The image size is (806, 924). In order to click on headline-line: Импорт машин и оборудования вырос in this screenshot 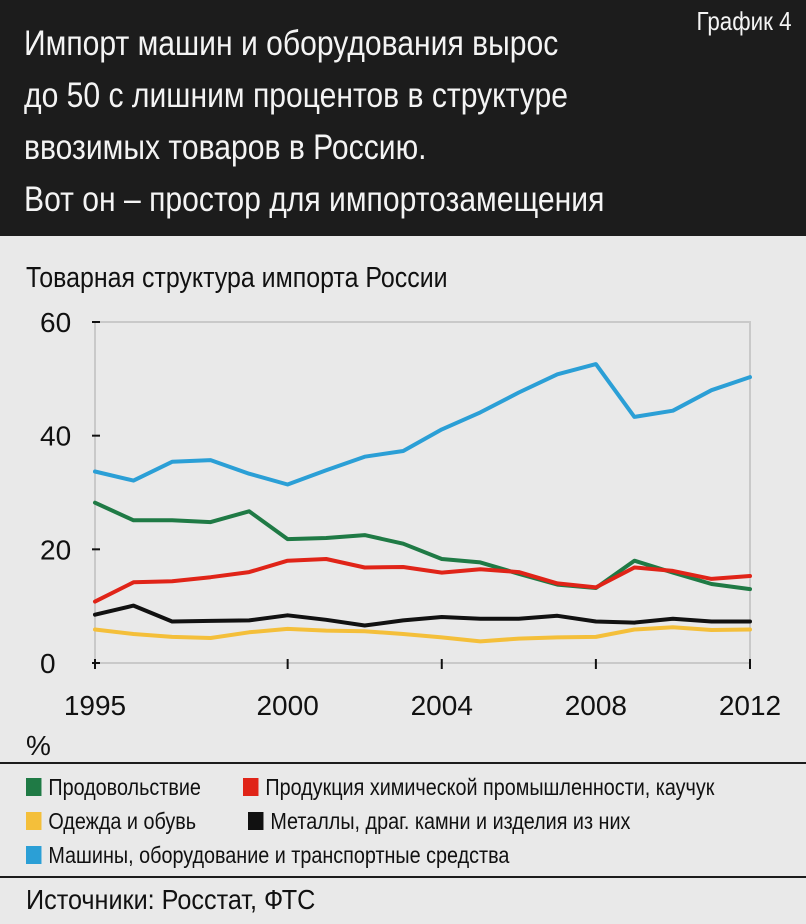, I will do `click(291, 43)`.